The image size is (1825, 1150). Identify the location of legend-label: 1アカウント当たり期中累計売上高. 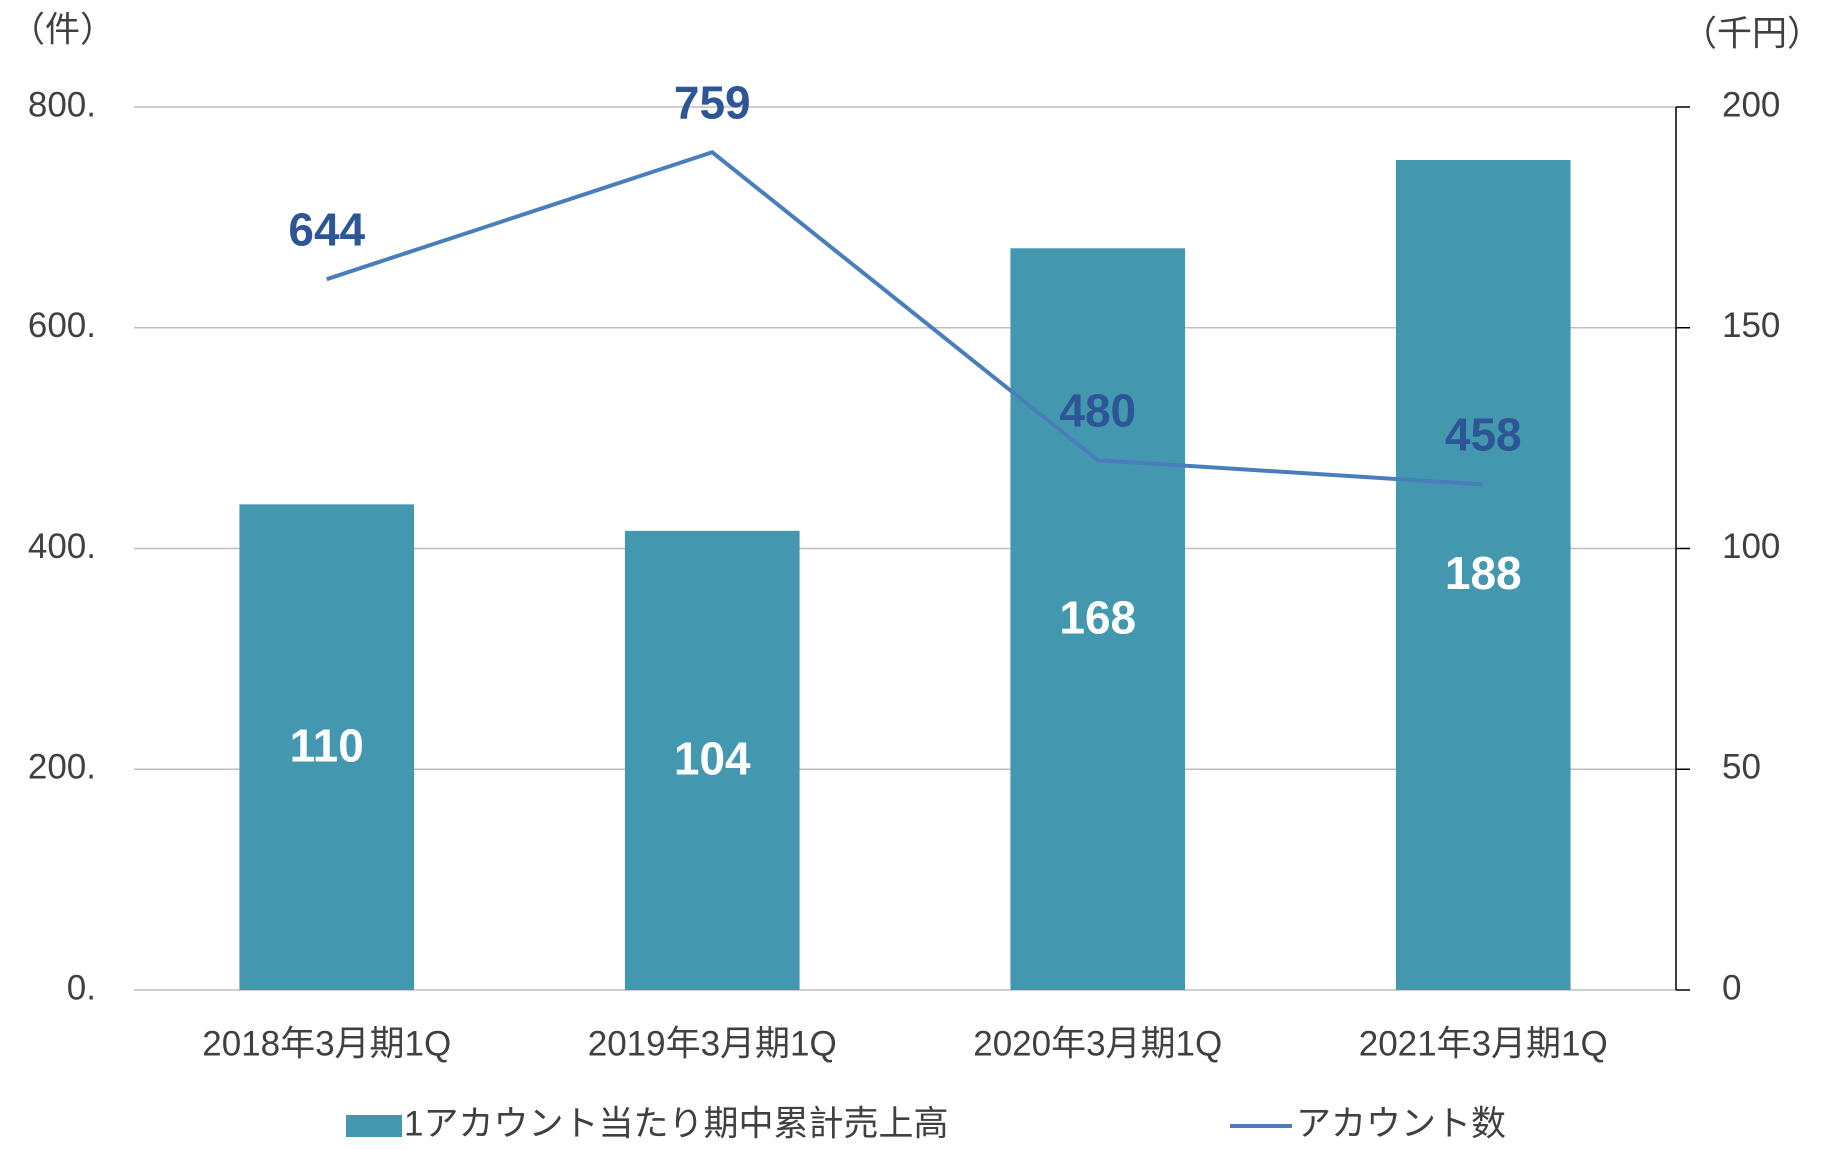
(676, 1123).